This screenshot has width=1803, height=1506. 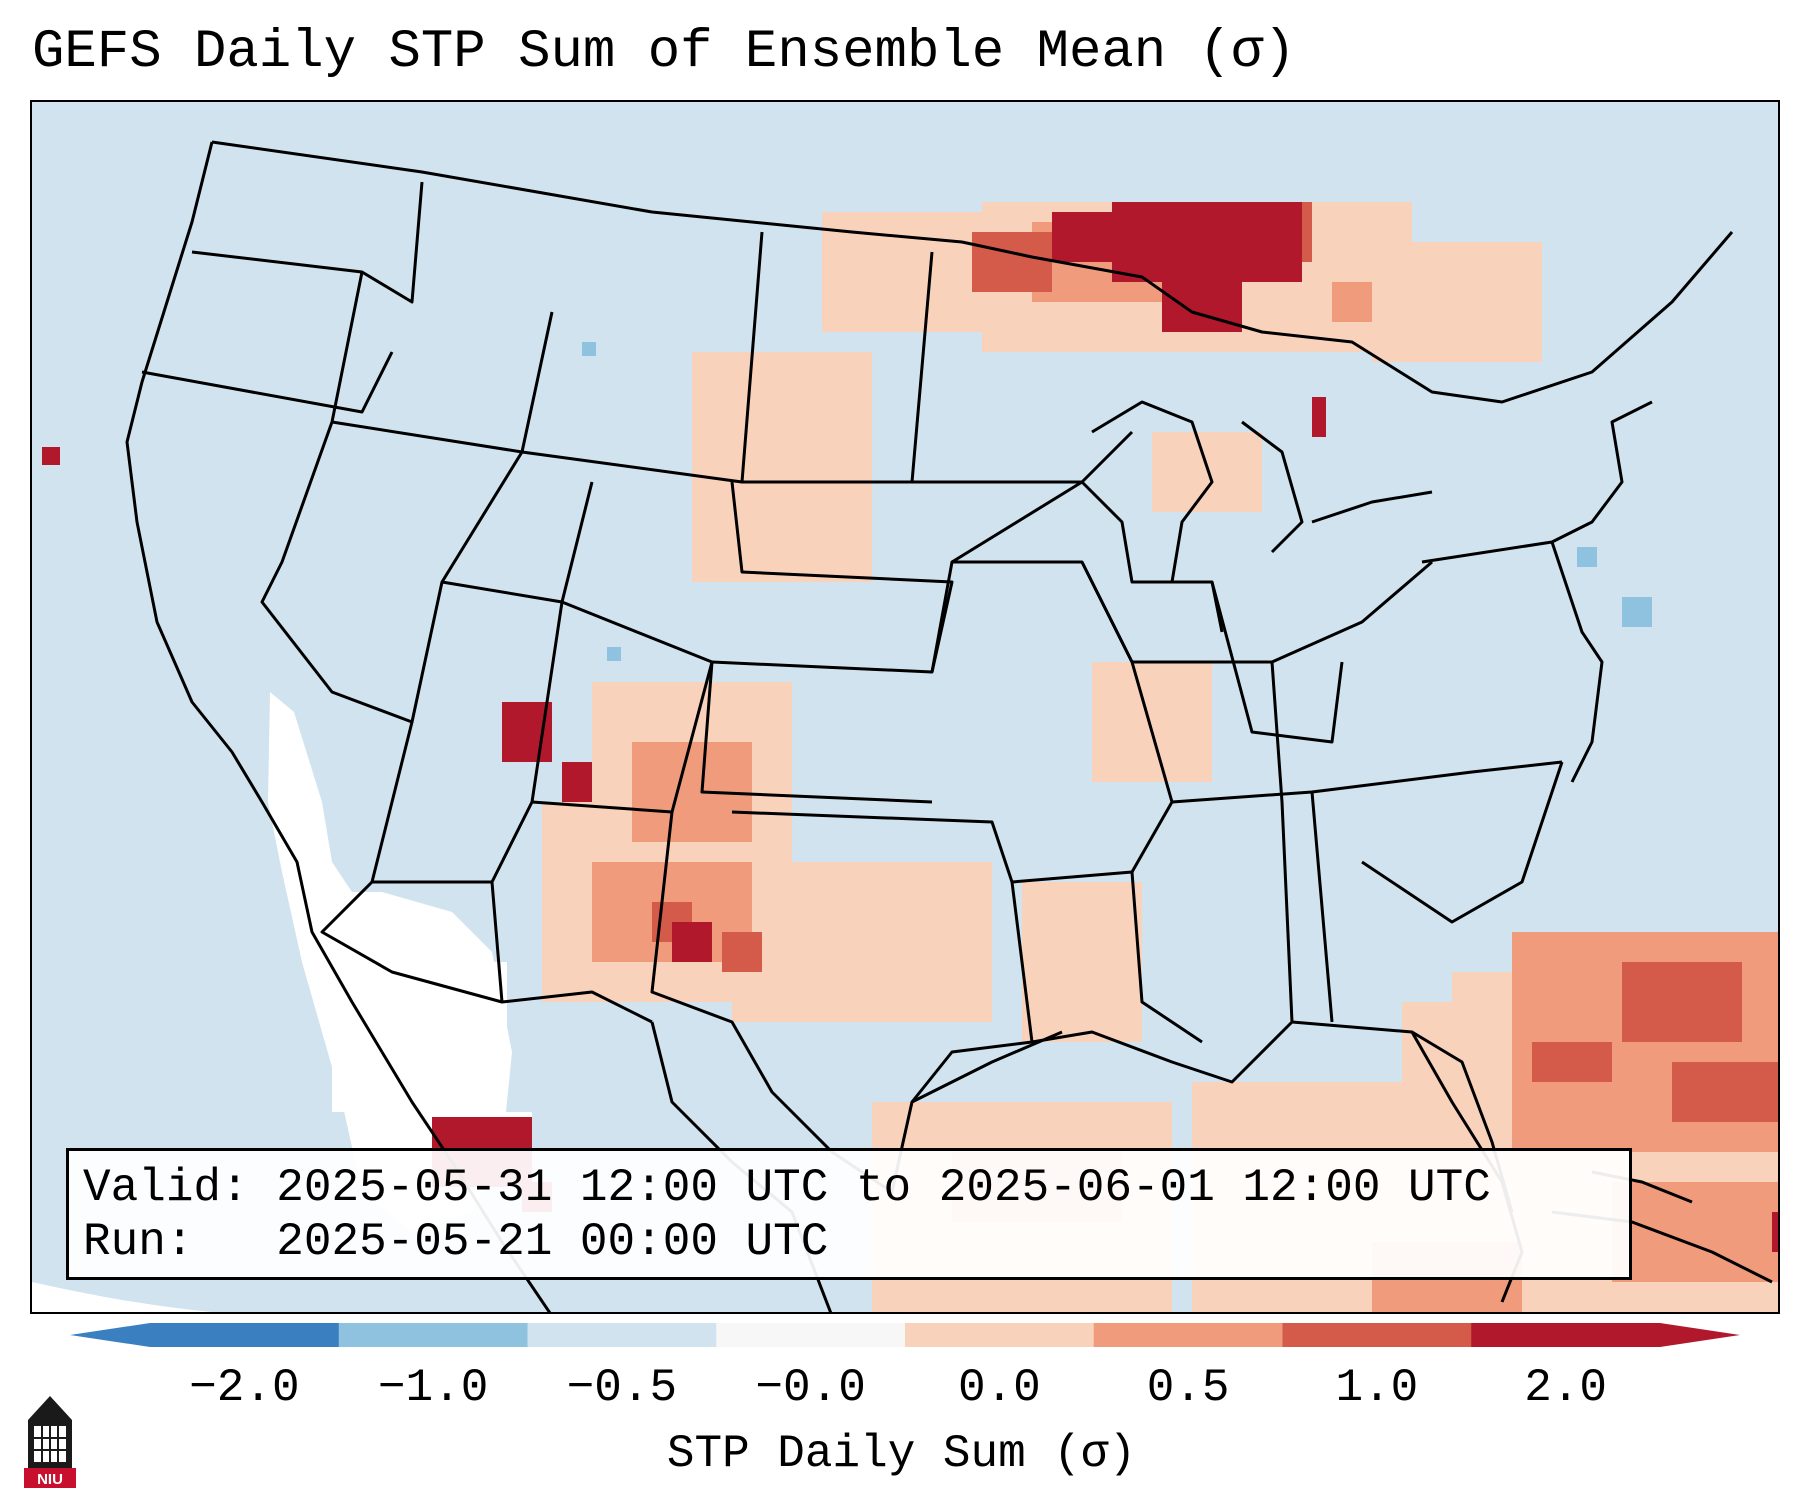 I want to click on colorbar-tick-label: −0.0, so click(x=810, y=1388).